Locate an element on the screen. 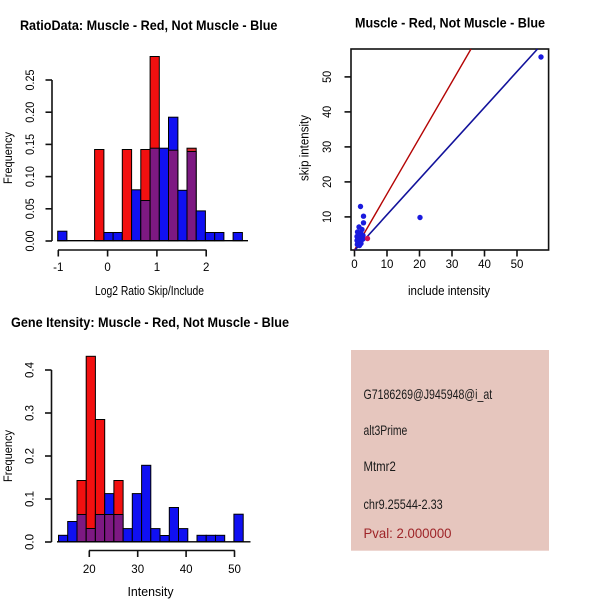  svg-text: Log2 Ratio Skip/Include is located at coordinates (149, 291).